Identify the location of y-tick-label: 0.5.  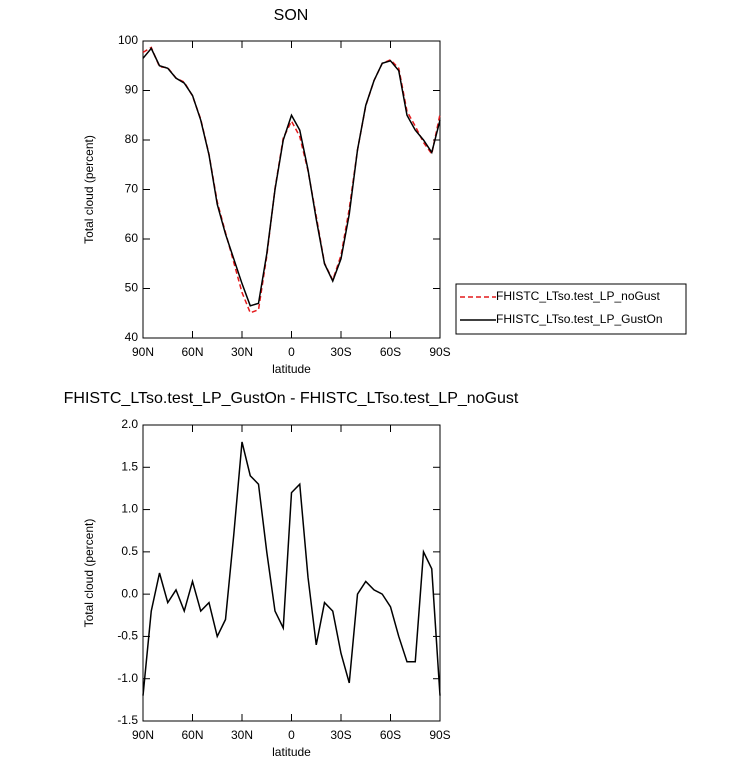
(129, 551).